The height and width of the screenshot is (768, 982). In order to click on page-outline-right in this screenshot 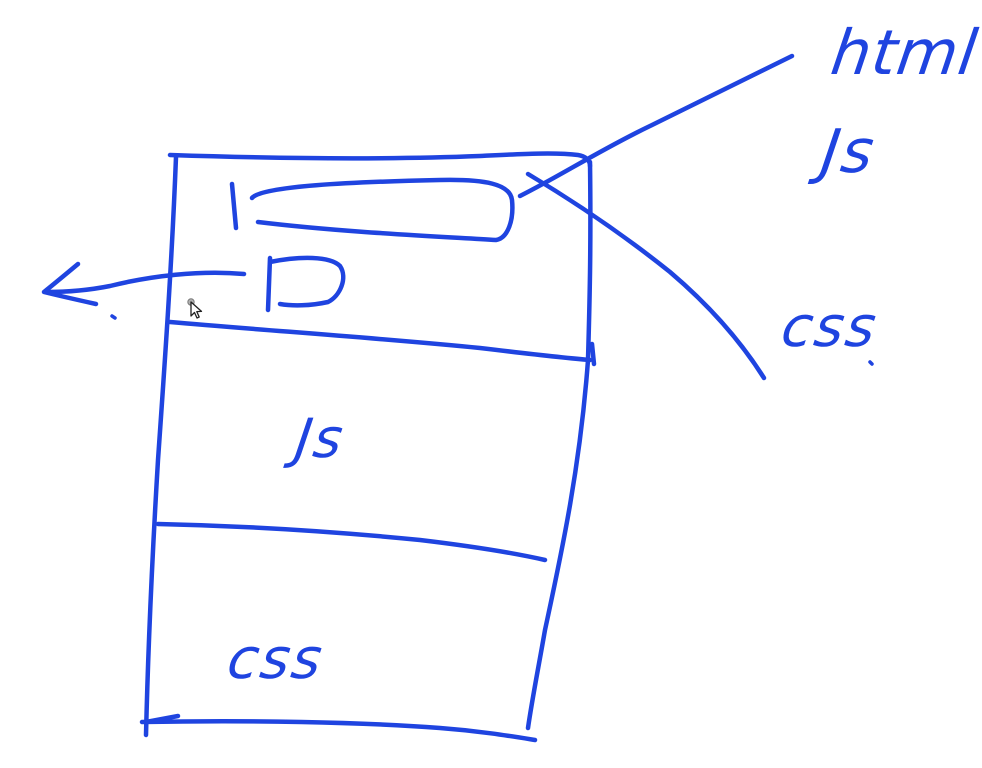, I will do `click(559, 445)`.